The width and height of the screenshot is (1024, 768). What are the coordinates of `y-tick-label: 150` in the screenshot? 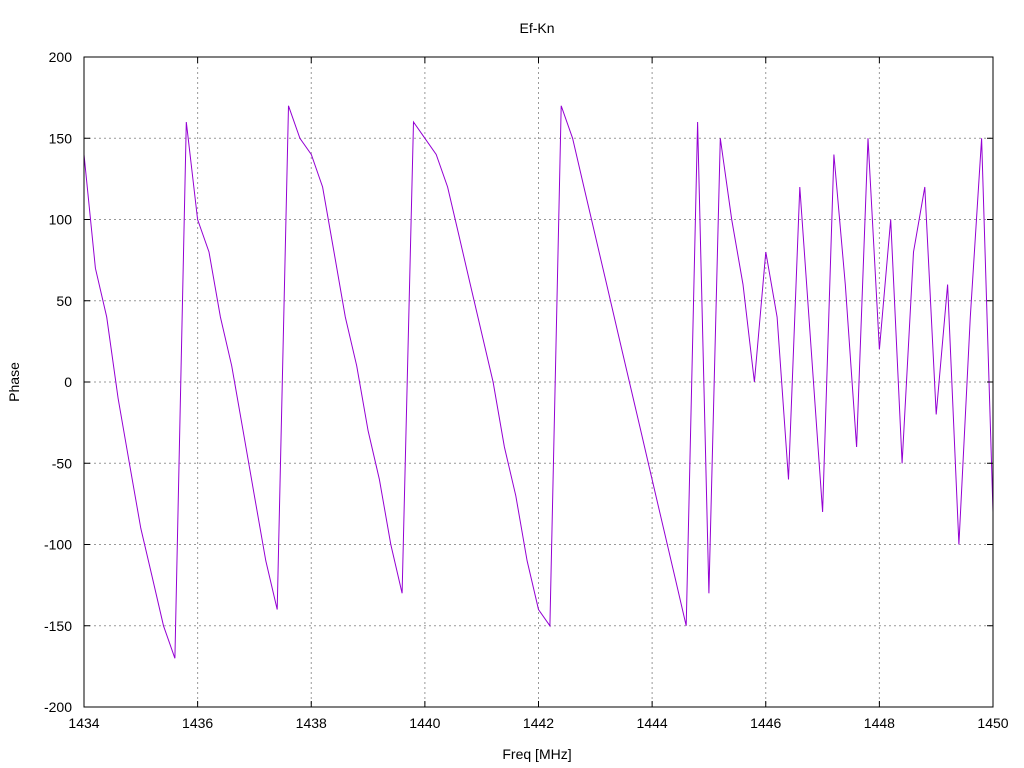 It's located at (61, 138).